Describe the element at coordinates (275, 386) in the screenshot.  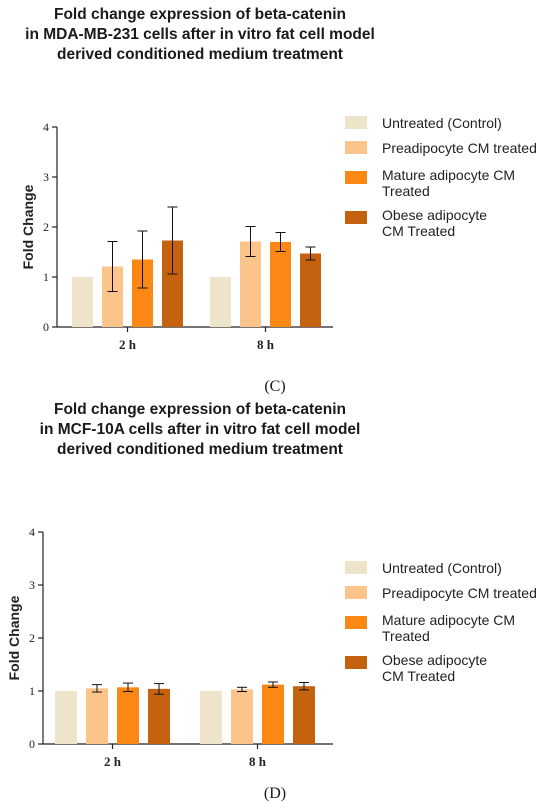
I see `panel-label: (C)` at that location.